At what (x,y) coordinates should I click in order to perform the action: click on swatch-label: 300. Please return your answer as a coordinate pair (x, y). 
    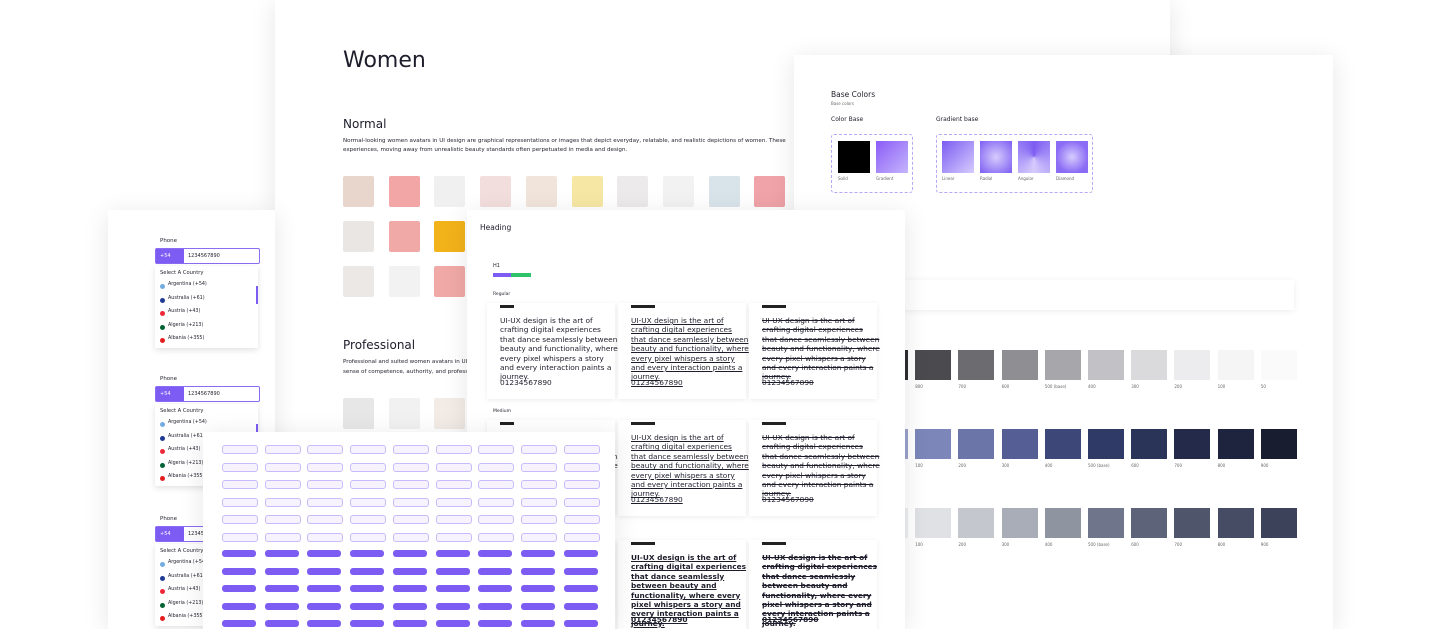
    Looking at the image, I should click on (1005, 465).